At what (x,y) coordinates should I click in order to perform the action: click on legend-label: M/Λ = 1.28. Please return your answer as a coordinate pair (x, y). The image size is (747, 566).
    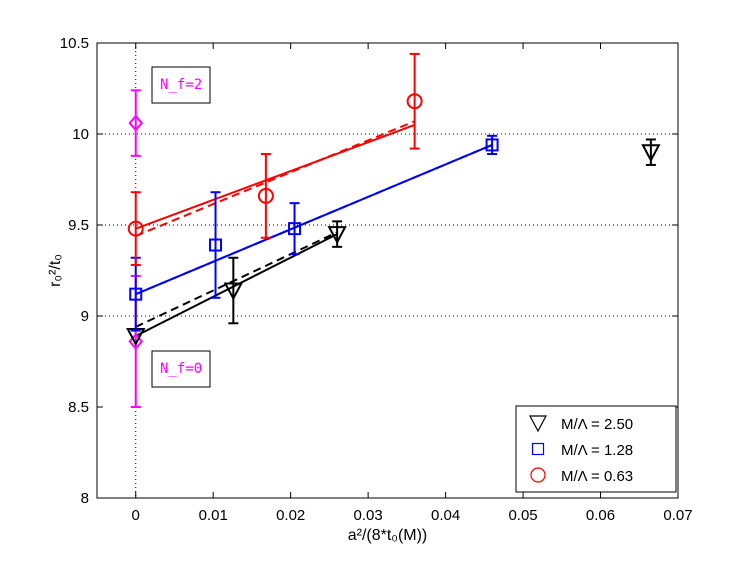
    Looking at the image, I should click on (597, 450).